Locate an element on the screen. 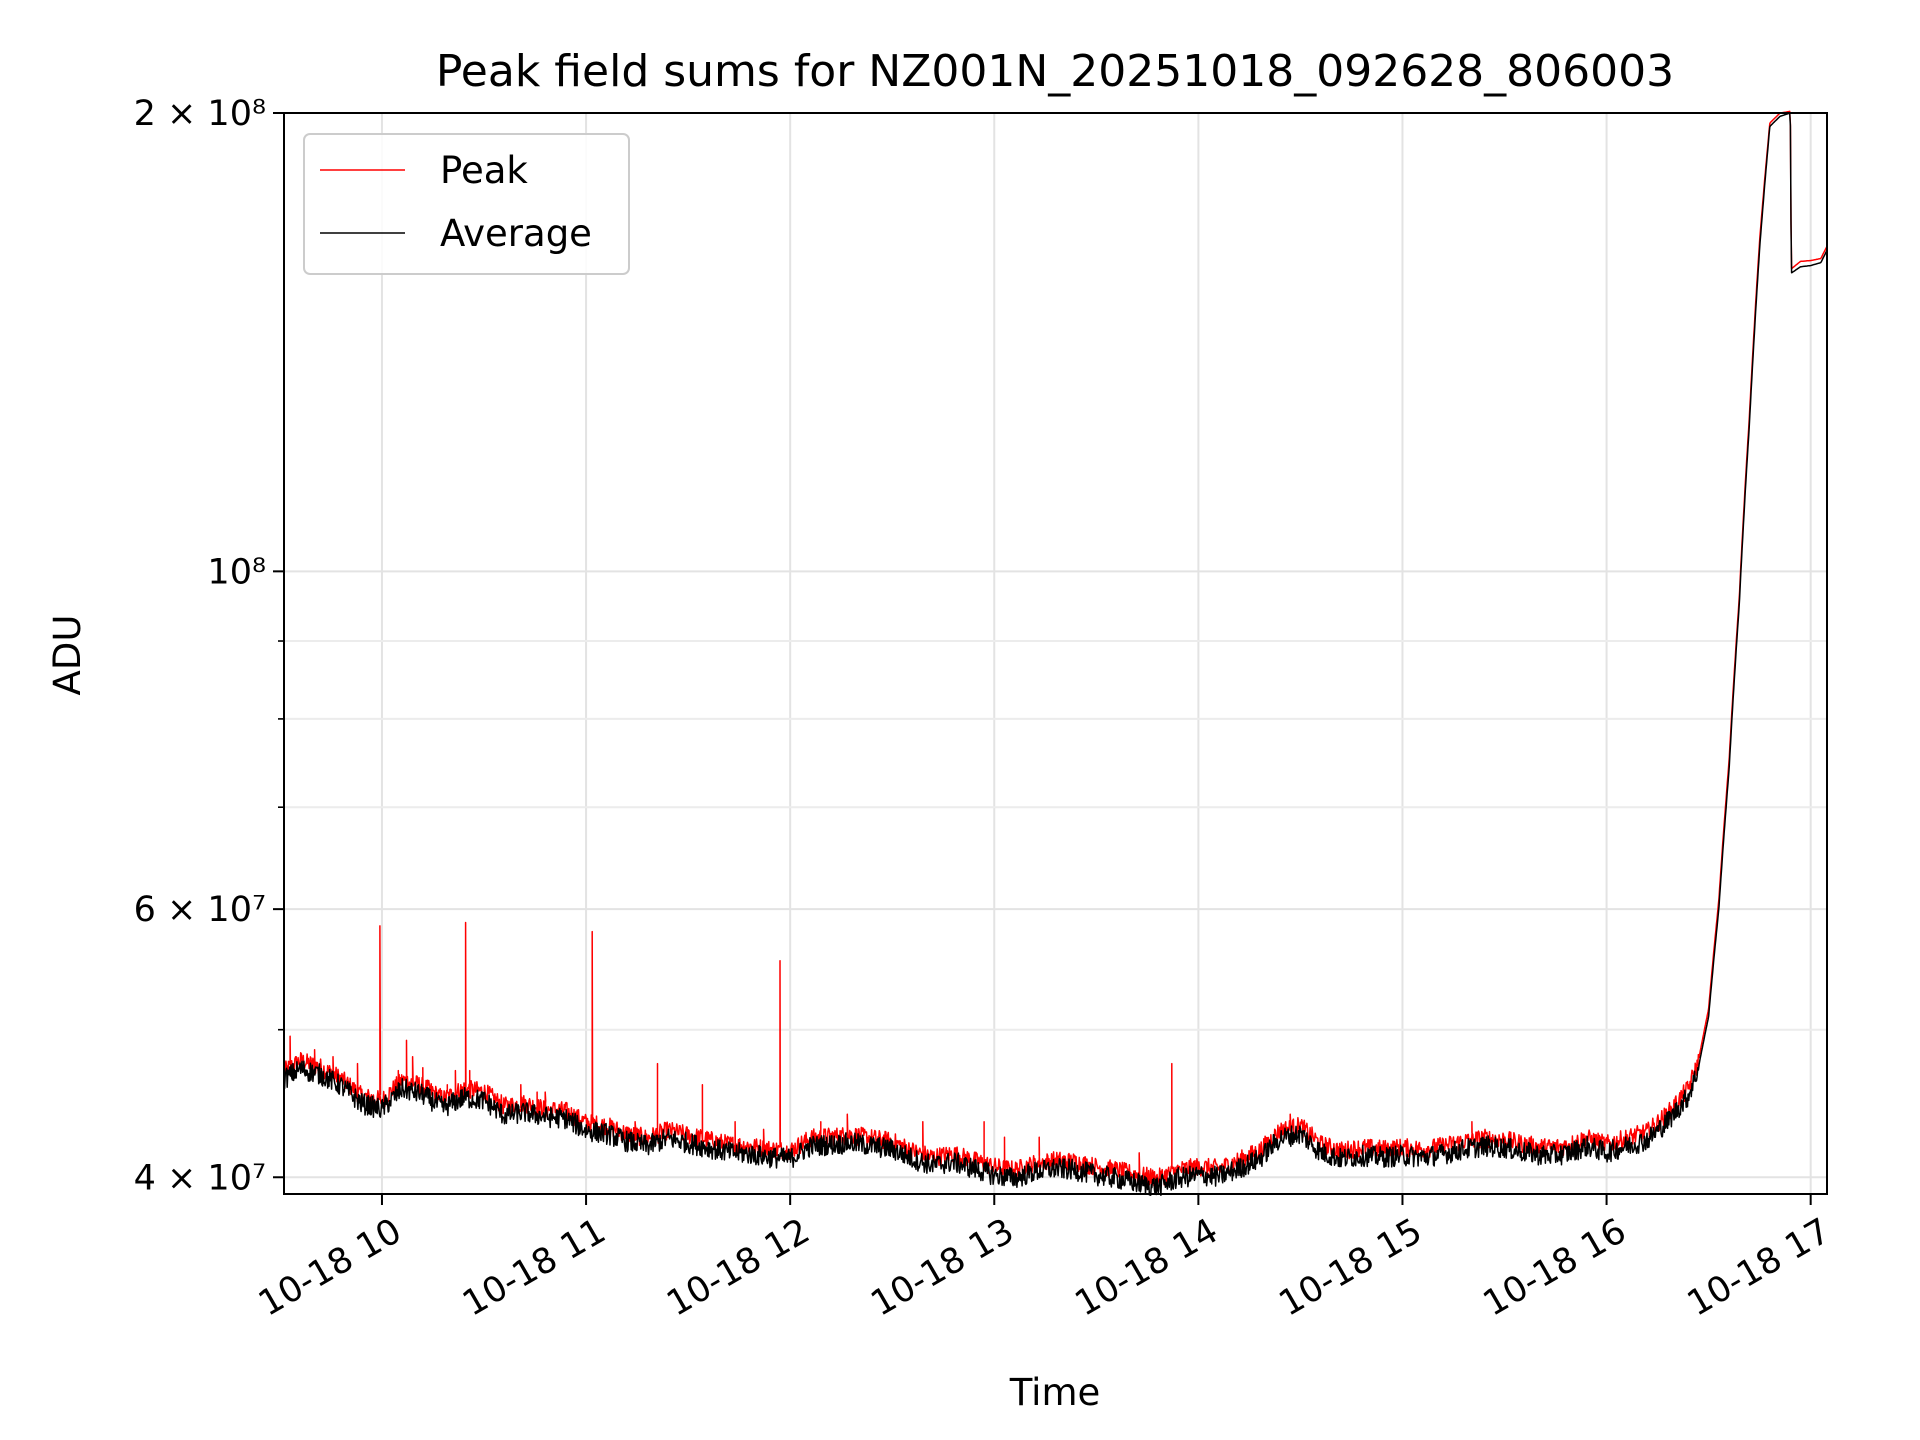  x-axis-title: Time is located at coordinates (1055, 1392).